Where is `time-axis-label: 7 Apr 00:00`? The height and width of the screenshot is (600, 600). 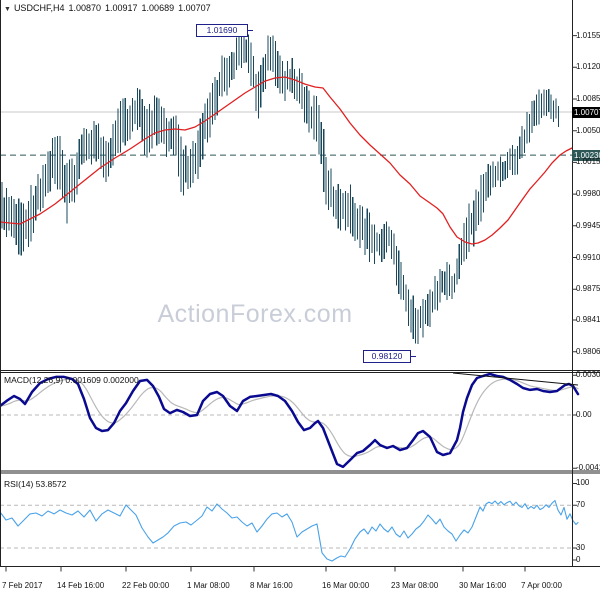 time-axis-label: 7 Apr 00:00 is located at coordinates (541, 585).